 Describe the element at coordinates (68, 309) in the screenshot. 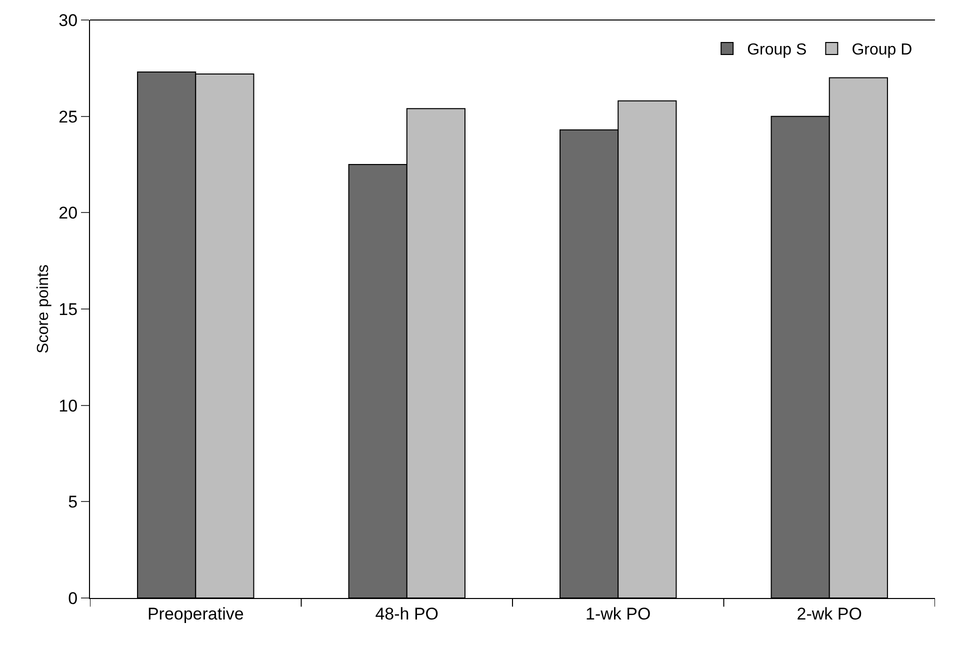

I see `y-tick-label: 15` at that location.